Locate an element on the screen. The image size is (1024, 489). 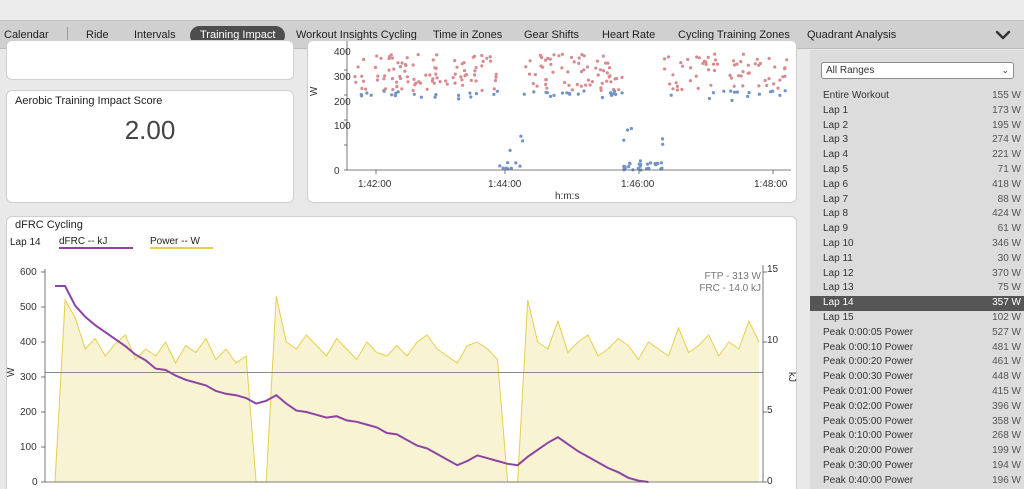
range-item: Lap 3 274 W is located at coordinates (917, 140).